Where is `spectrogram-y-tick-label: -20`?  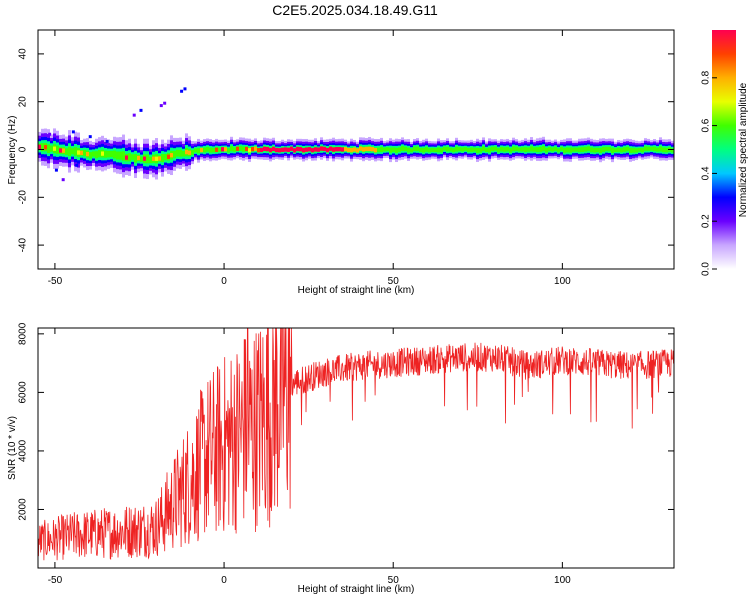 spectrogram-y-tick-label: -20 is located at coordinates (23, 197).